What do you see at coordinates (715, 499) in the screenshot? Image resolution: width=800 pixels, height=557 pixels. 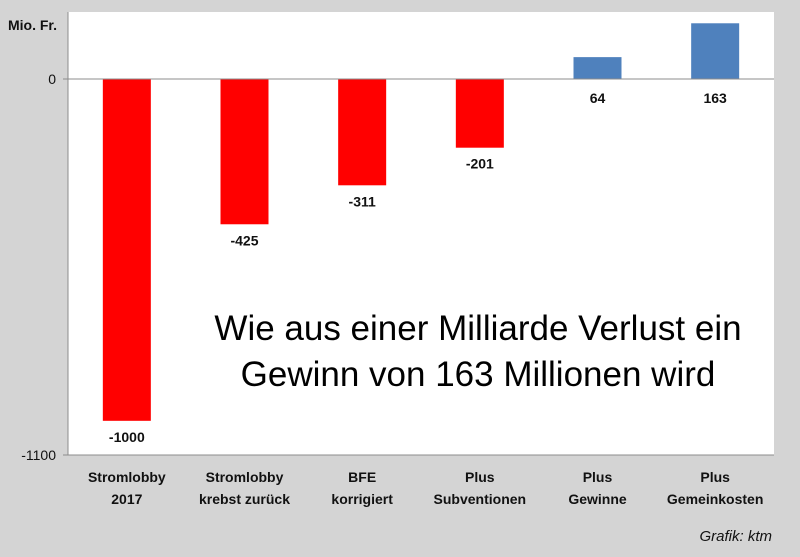 I see `x-tick-label: Gemeinkosten` at bounding box center [715, 499].